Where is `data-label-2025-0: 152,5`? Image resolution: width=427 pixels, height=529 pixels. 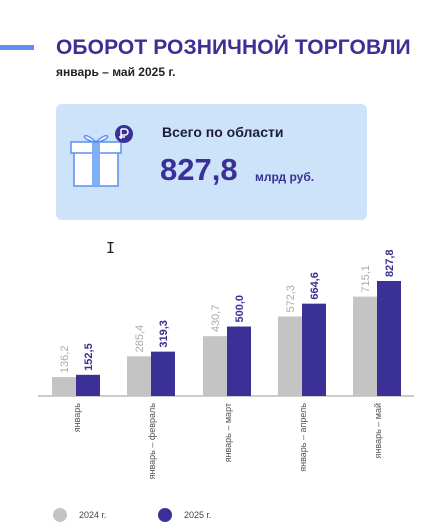
data-label-2025-0: 152,5 is located at coordinates (89, 357).